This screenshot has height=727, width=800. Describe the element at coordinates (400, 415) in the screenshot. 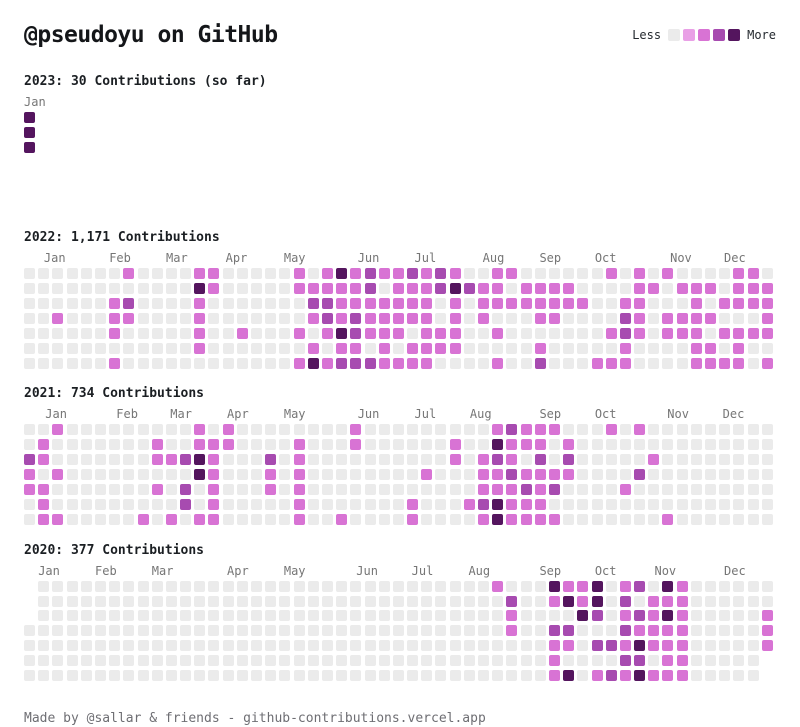

I see `month-labels-row: Jan Feb Mar Apr May Jun Jul Aug Sep Oct Nov Dec` at that location.